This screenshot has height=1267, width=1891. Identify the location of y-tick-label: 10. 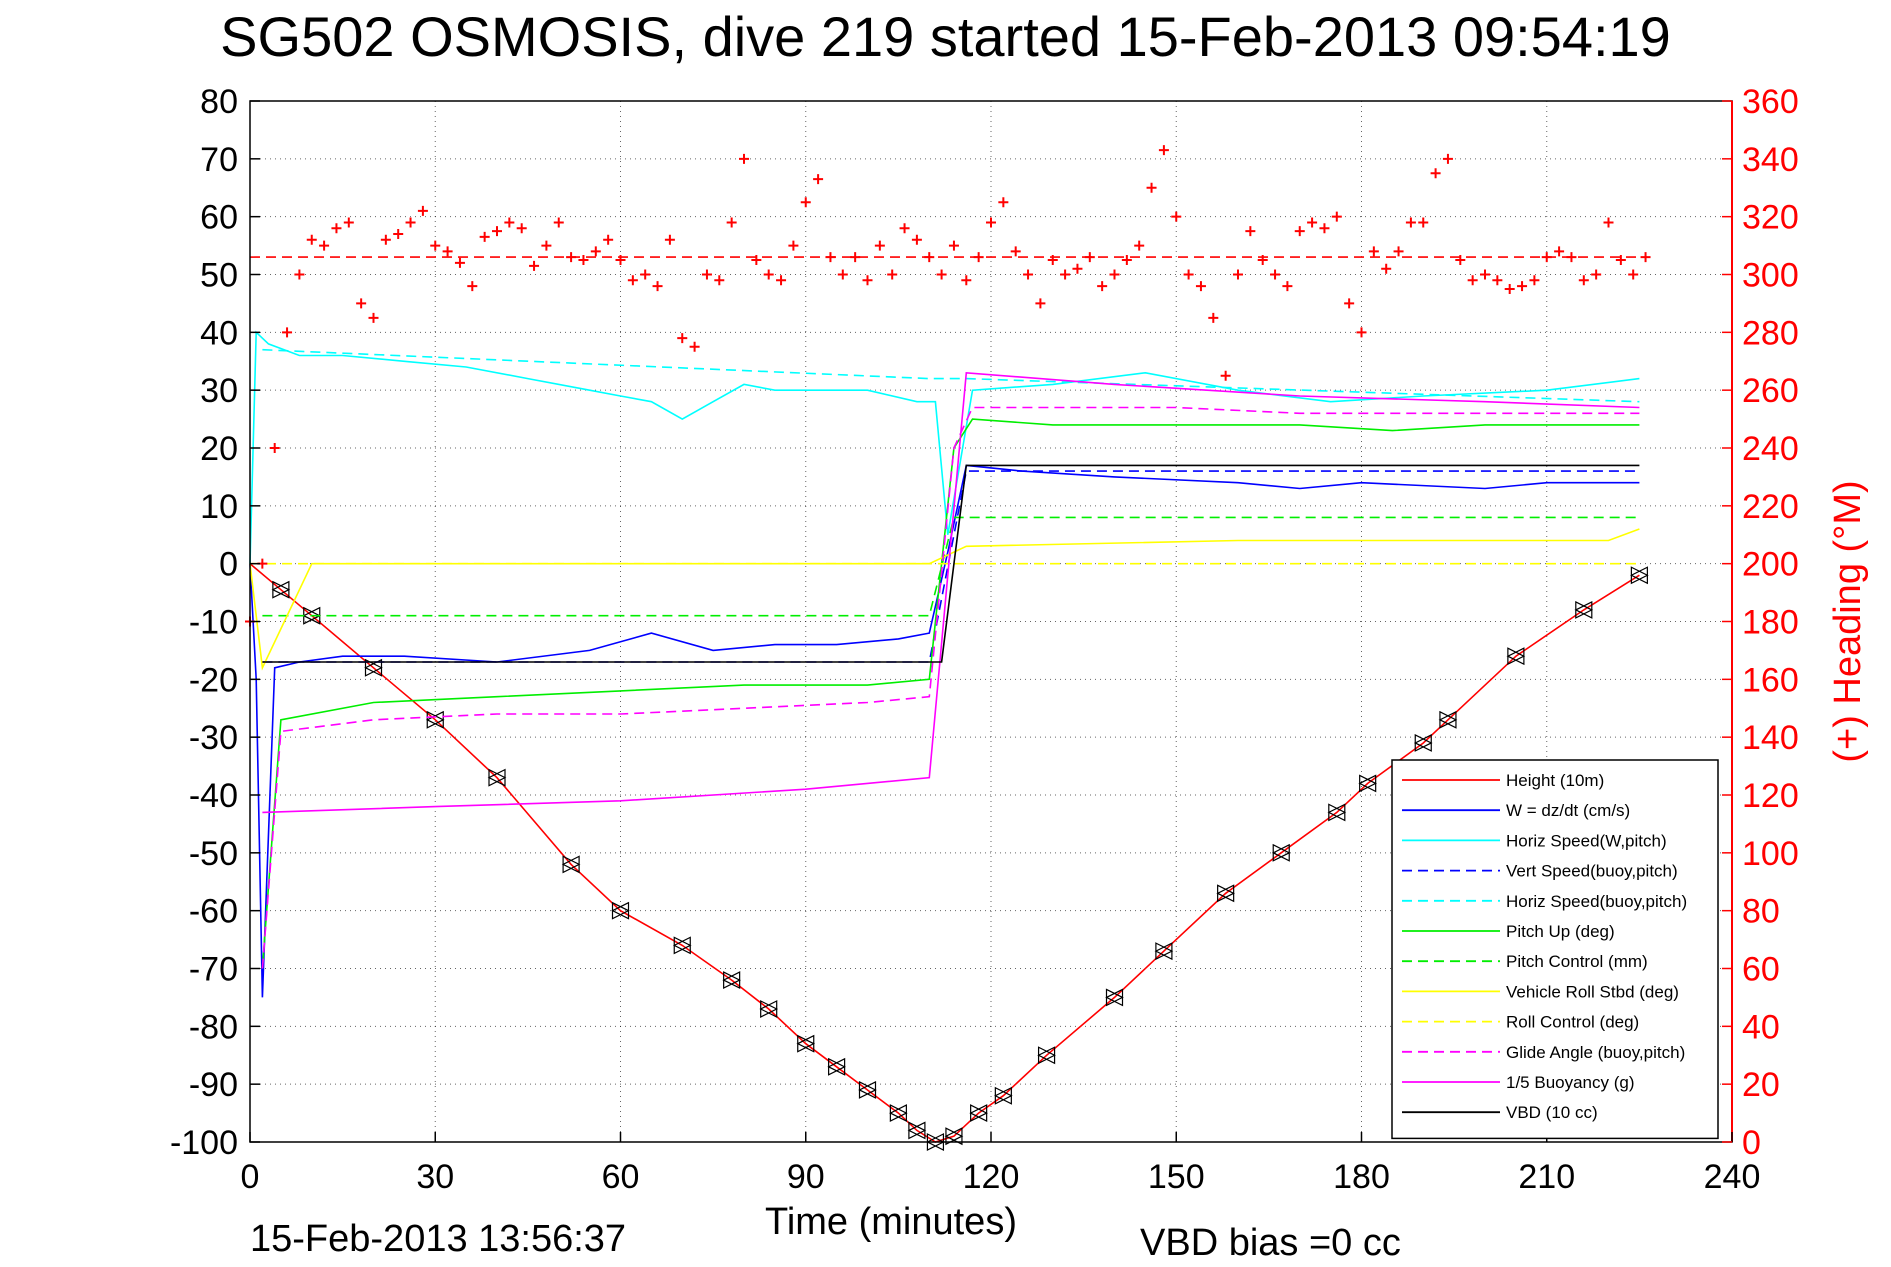
(219, 507).